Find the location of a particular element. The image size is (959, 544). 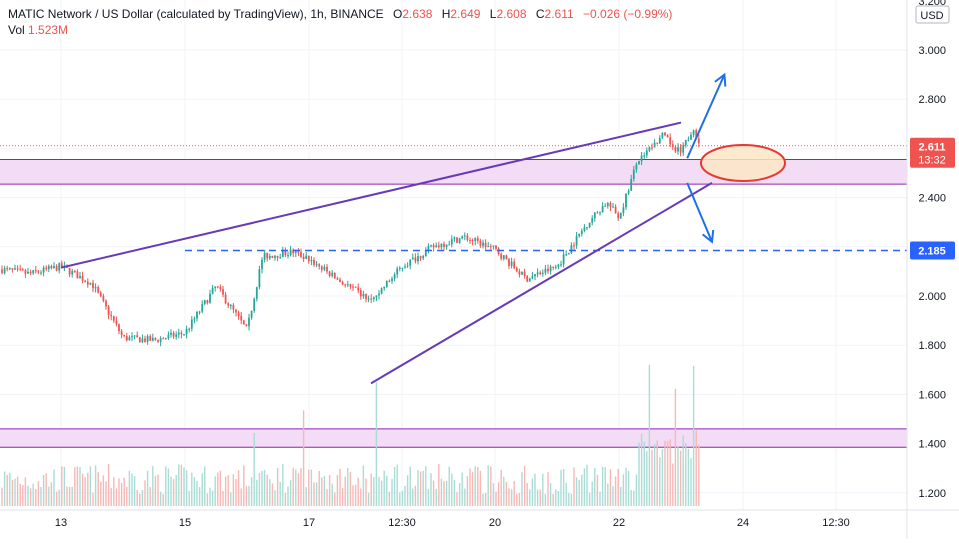

down-arrow-head is located at coordinates (708, 236).